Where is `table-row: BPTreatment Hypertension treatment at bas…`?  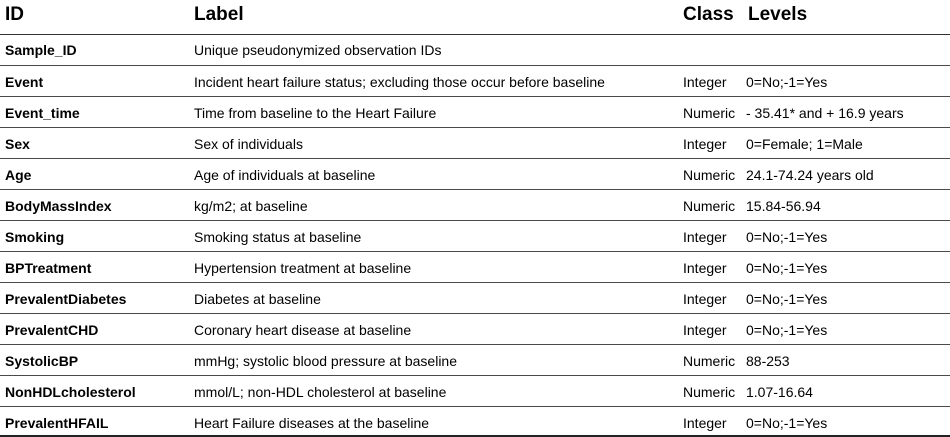
table-row: BPTreatment Hypertension treatment at bas… is located at coordinates (475, 267).